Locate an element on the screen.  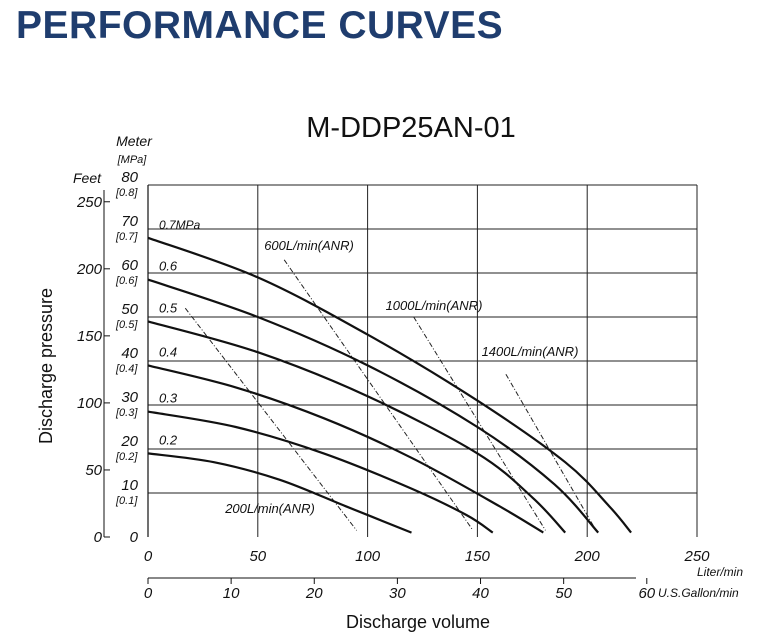
page-heading: PERFORMANCE CURVES is located at coordinates (260, 25).